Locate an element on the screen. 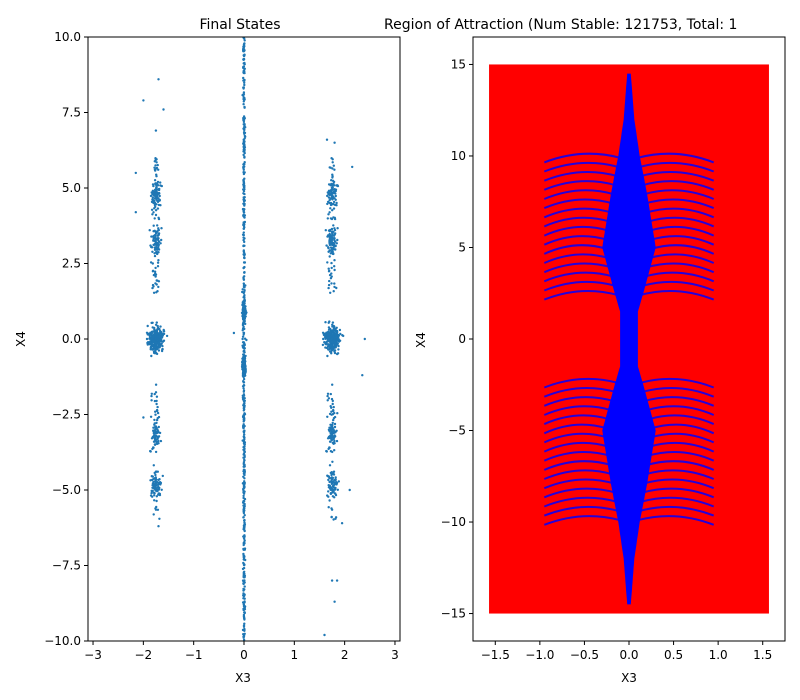 The width and height of the screenshot is (800, 700). chart-1-x-ticks: −3 −2 −1 0 1 2 3 is located at coordinates (241, 651).